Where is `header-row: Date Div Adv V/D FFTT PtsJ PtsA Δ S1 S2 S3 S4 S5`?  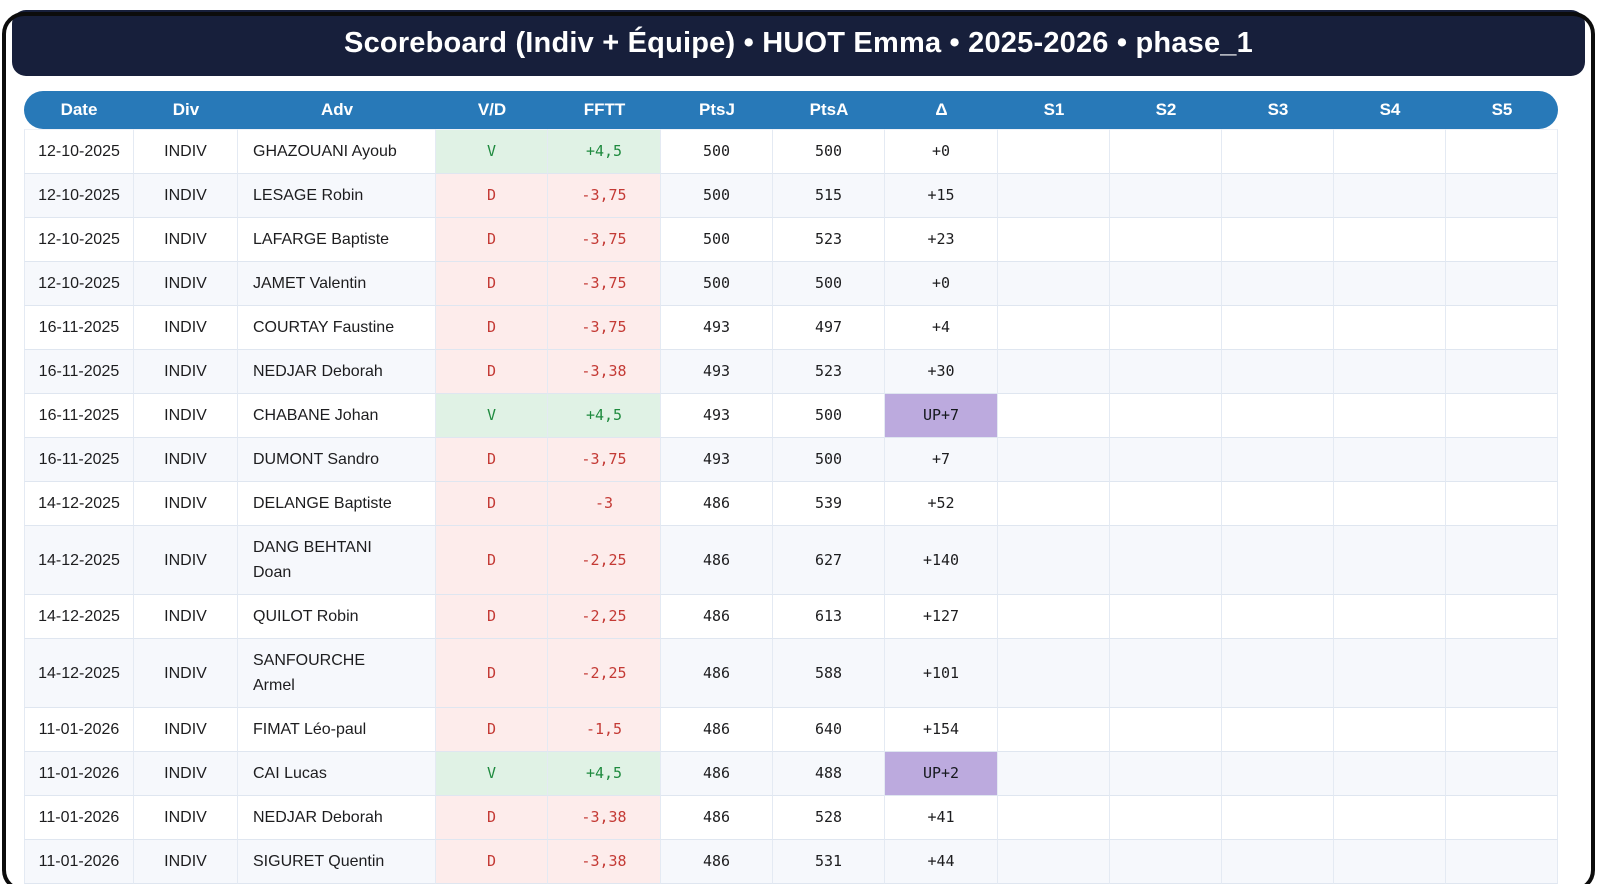
header-row: Date Div Adv V/D FFTT PtsJ PtsA Δ S1 S2 S3 S4 S5 is located at coordinates (791, 110).